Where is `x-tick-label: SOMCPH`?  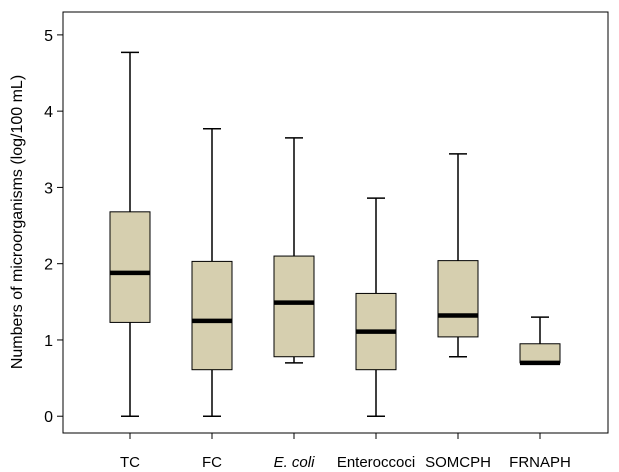 x-tick-label: SOMCPH is located at coordinates (458, 462).